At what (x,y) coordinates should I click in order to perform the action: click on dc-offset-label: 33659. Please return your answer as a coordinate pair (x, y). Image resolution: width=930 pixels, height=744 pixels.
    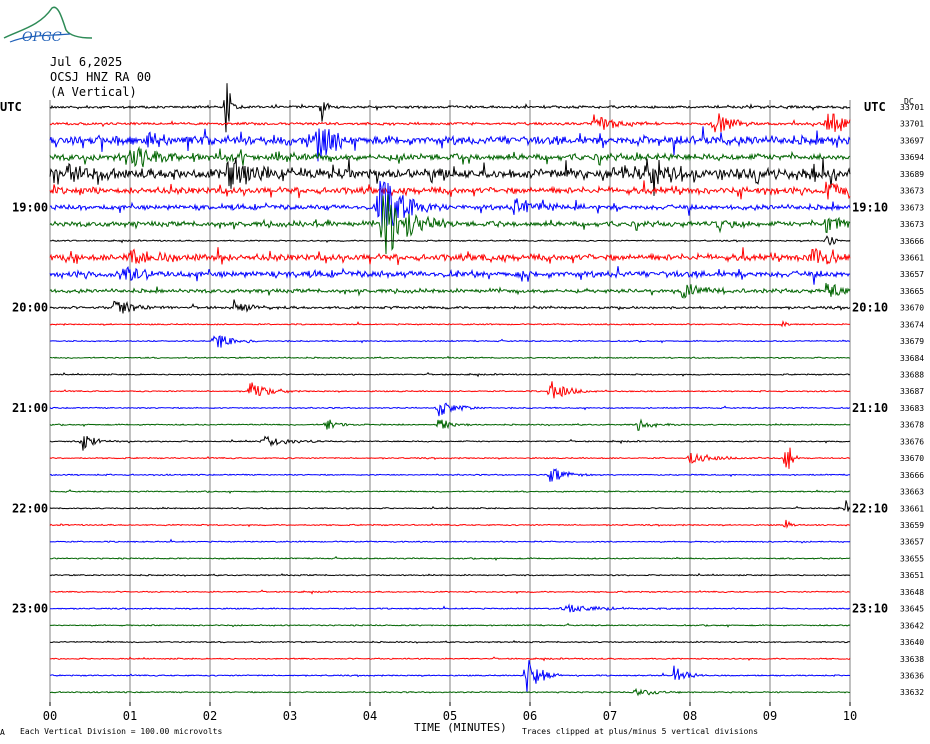
    Looking at the image, I should click on (912, 525).